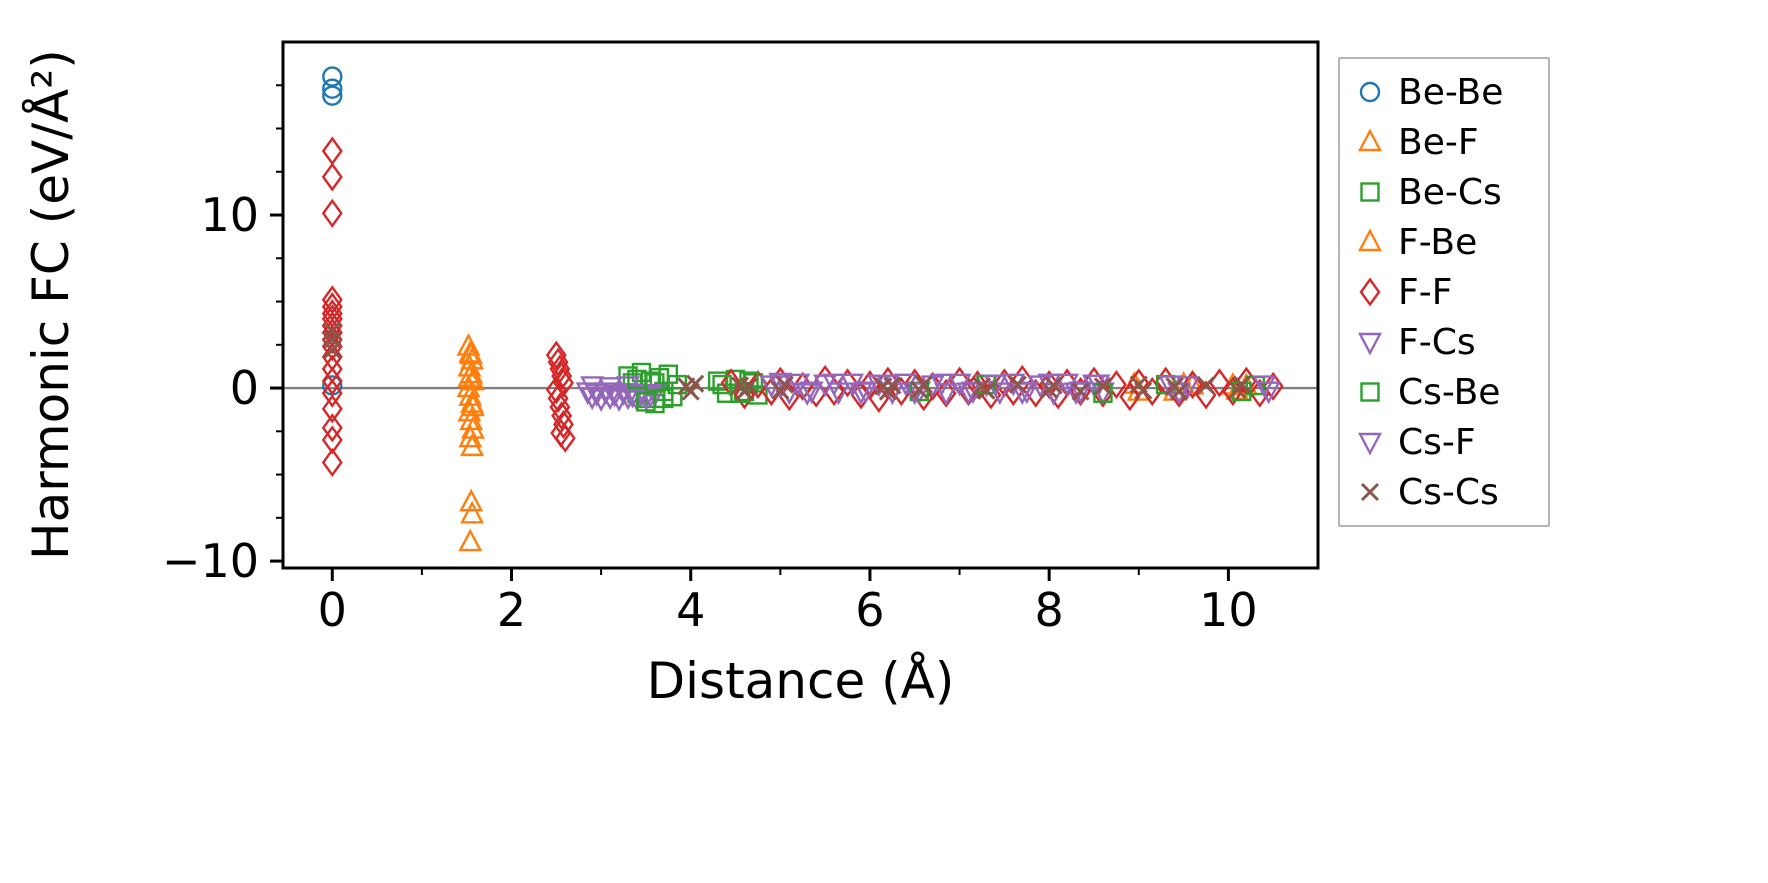  What do you see at coordinates (690, 610) in the screenshot?
I see `svg-text: 4` at bounding box center [690, 610].